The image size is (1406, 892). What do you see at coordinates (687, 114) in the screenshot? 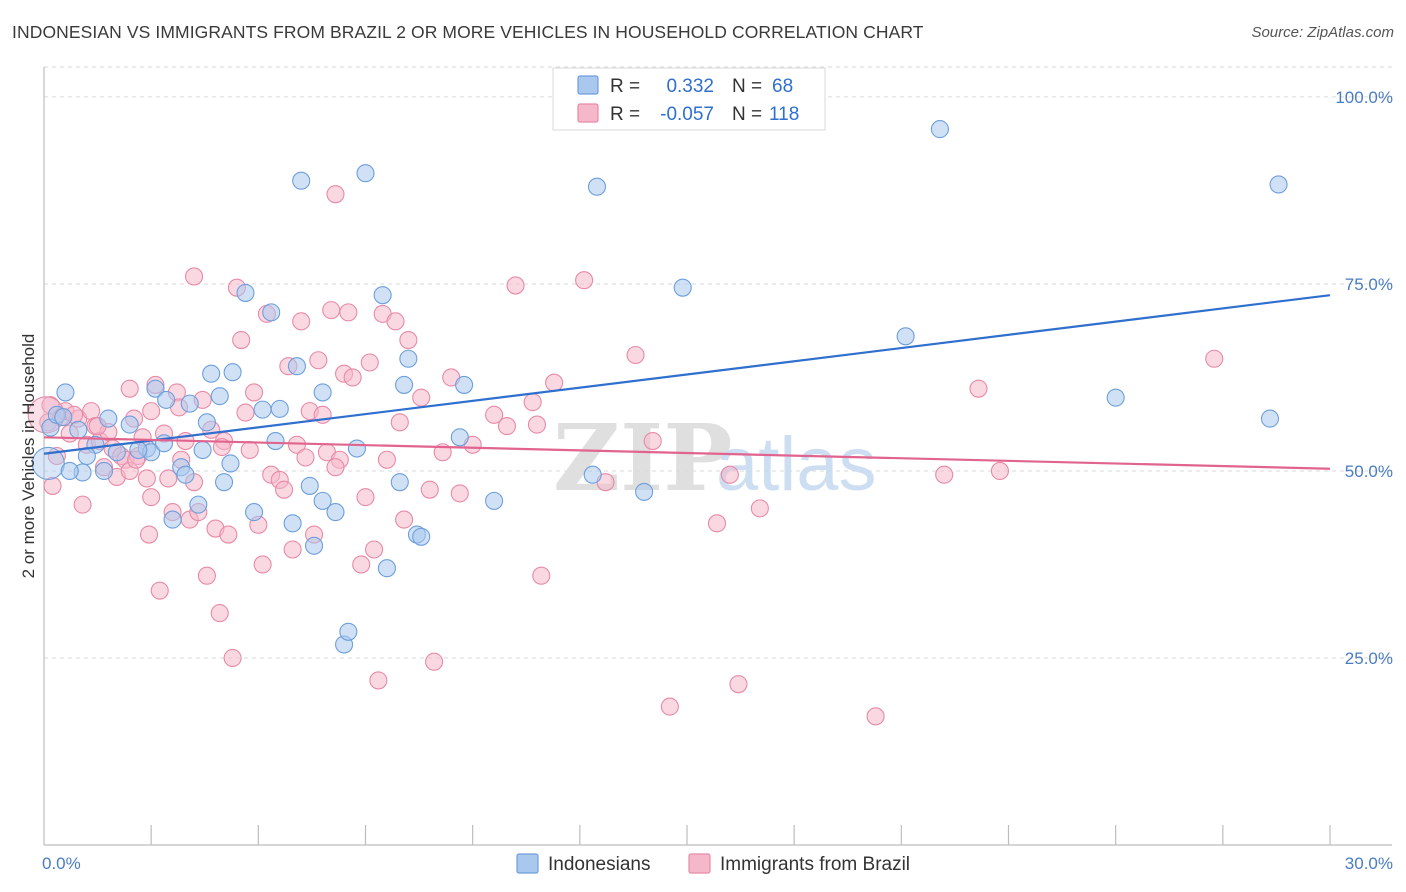
I see `stats-r-value-2: -0.057` at bounding box center [687, 114].